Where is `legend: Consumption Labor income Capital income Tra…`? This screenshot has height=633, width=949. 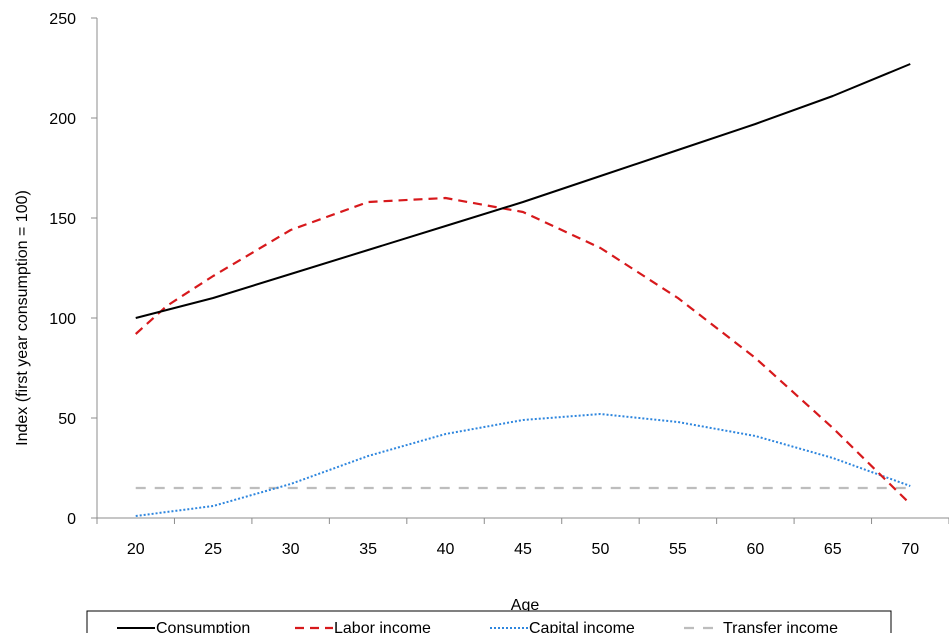 legend: Consumption Labor income Capital income Tra… is located at coordinates (489, 621).